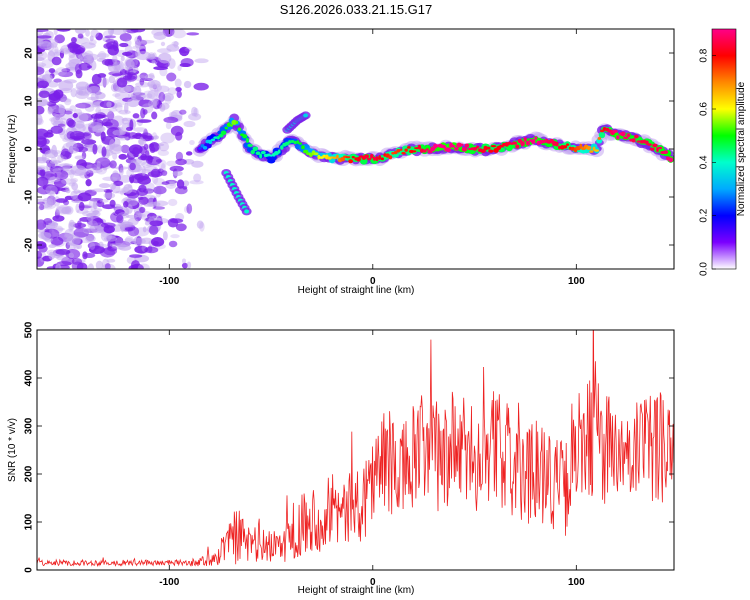  Describe the element at coordinates (576, 281) in the screenshot. I see `spectrogram-x-tick-label: 100` at that location.